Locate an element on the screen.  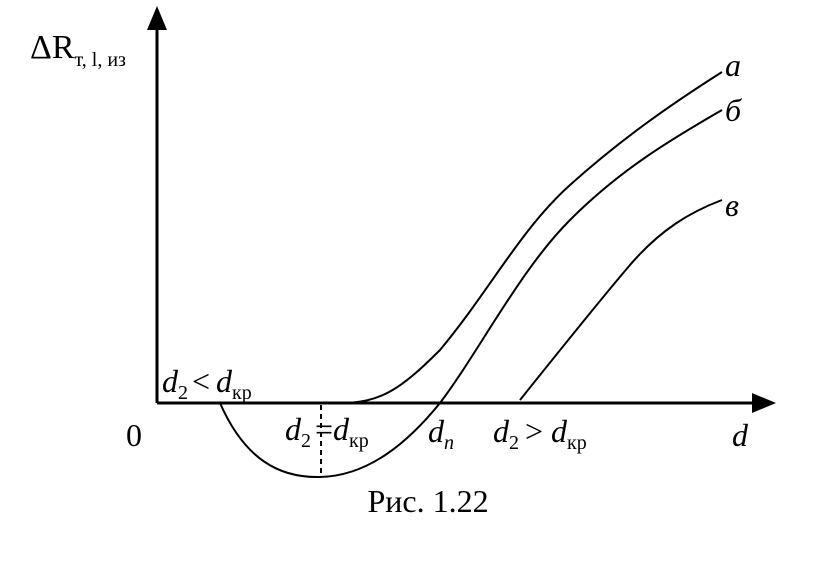
annotation: d2 =dкр is located at coordinates (327, 431).